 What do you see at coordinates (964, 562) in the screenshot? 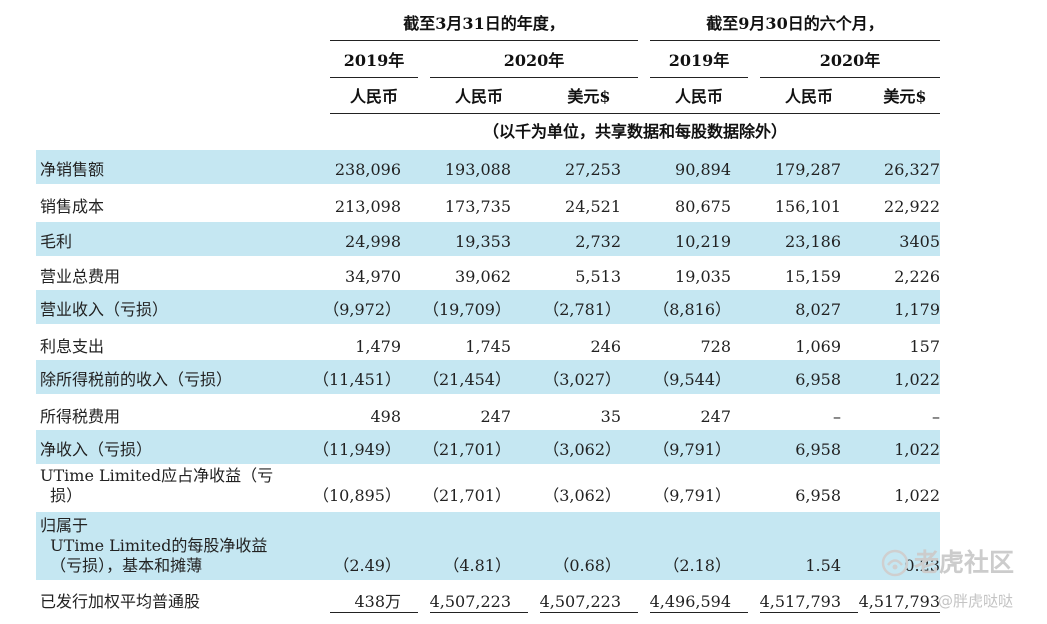
I see `watermark-brand: 老虎社区` at bounding box center [964, 562].